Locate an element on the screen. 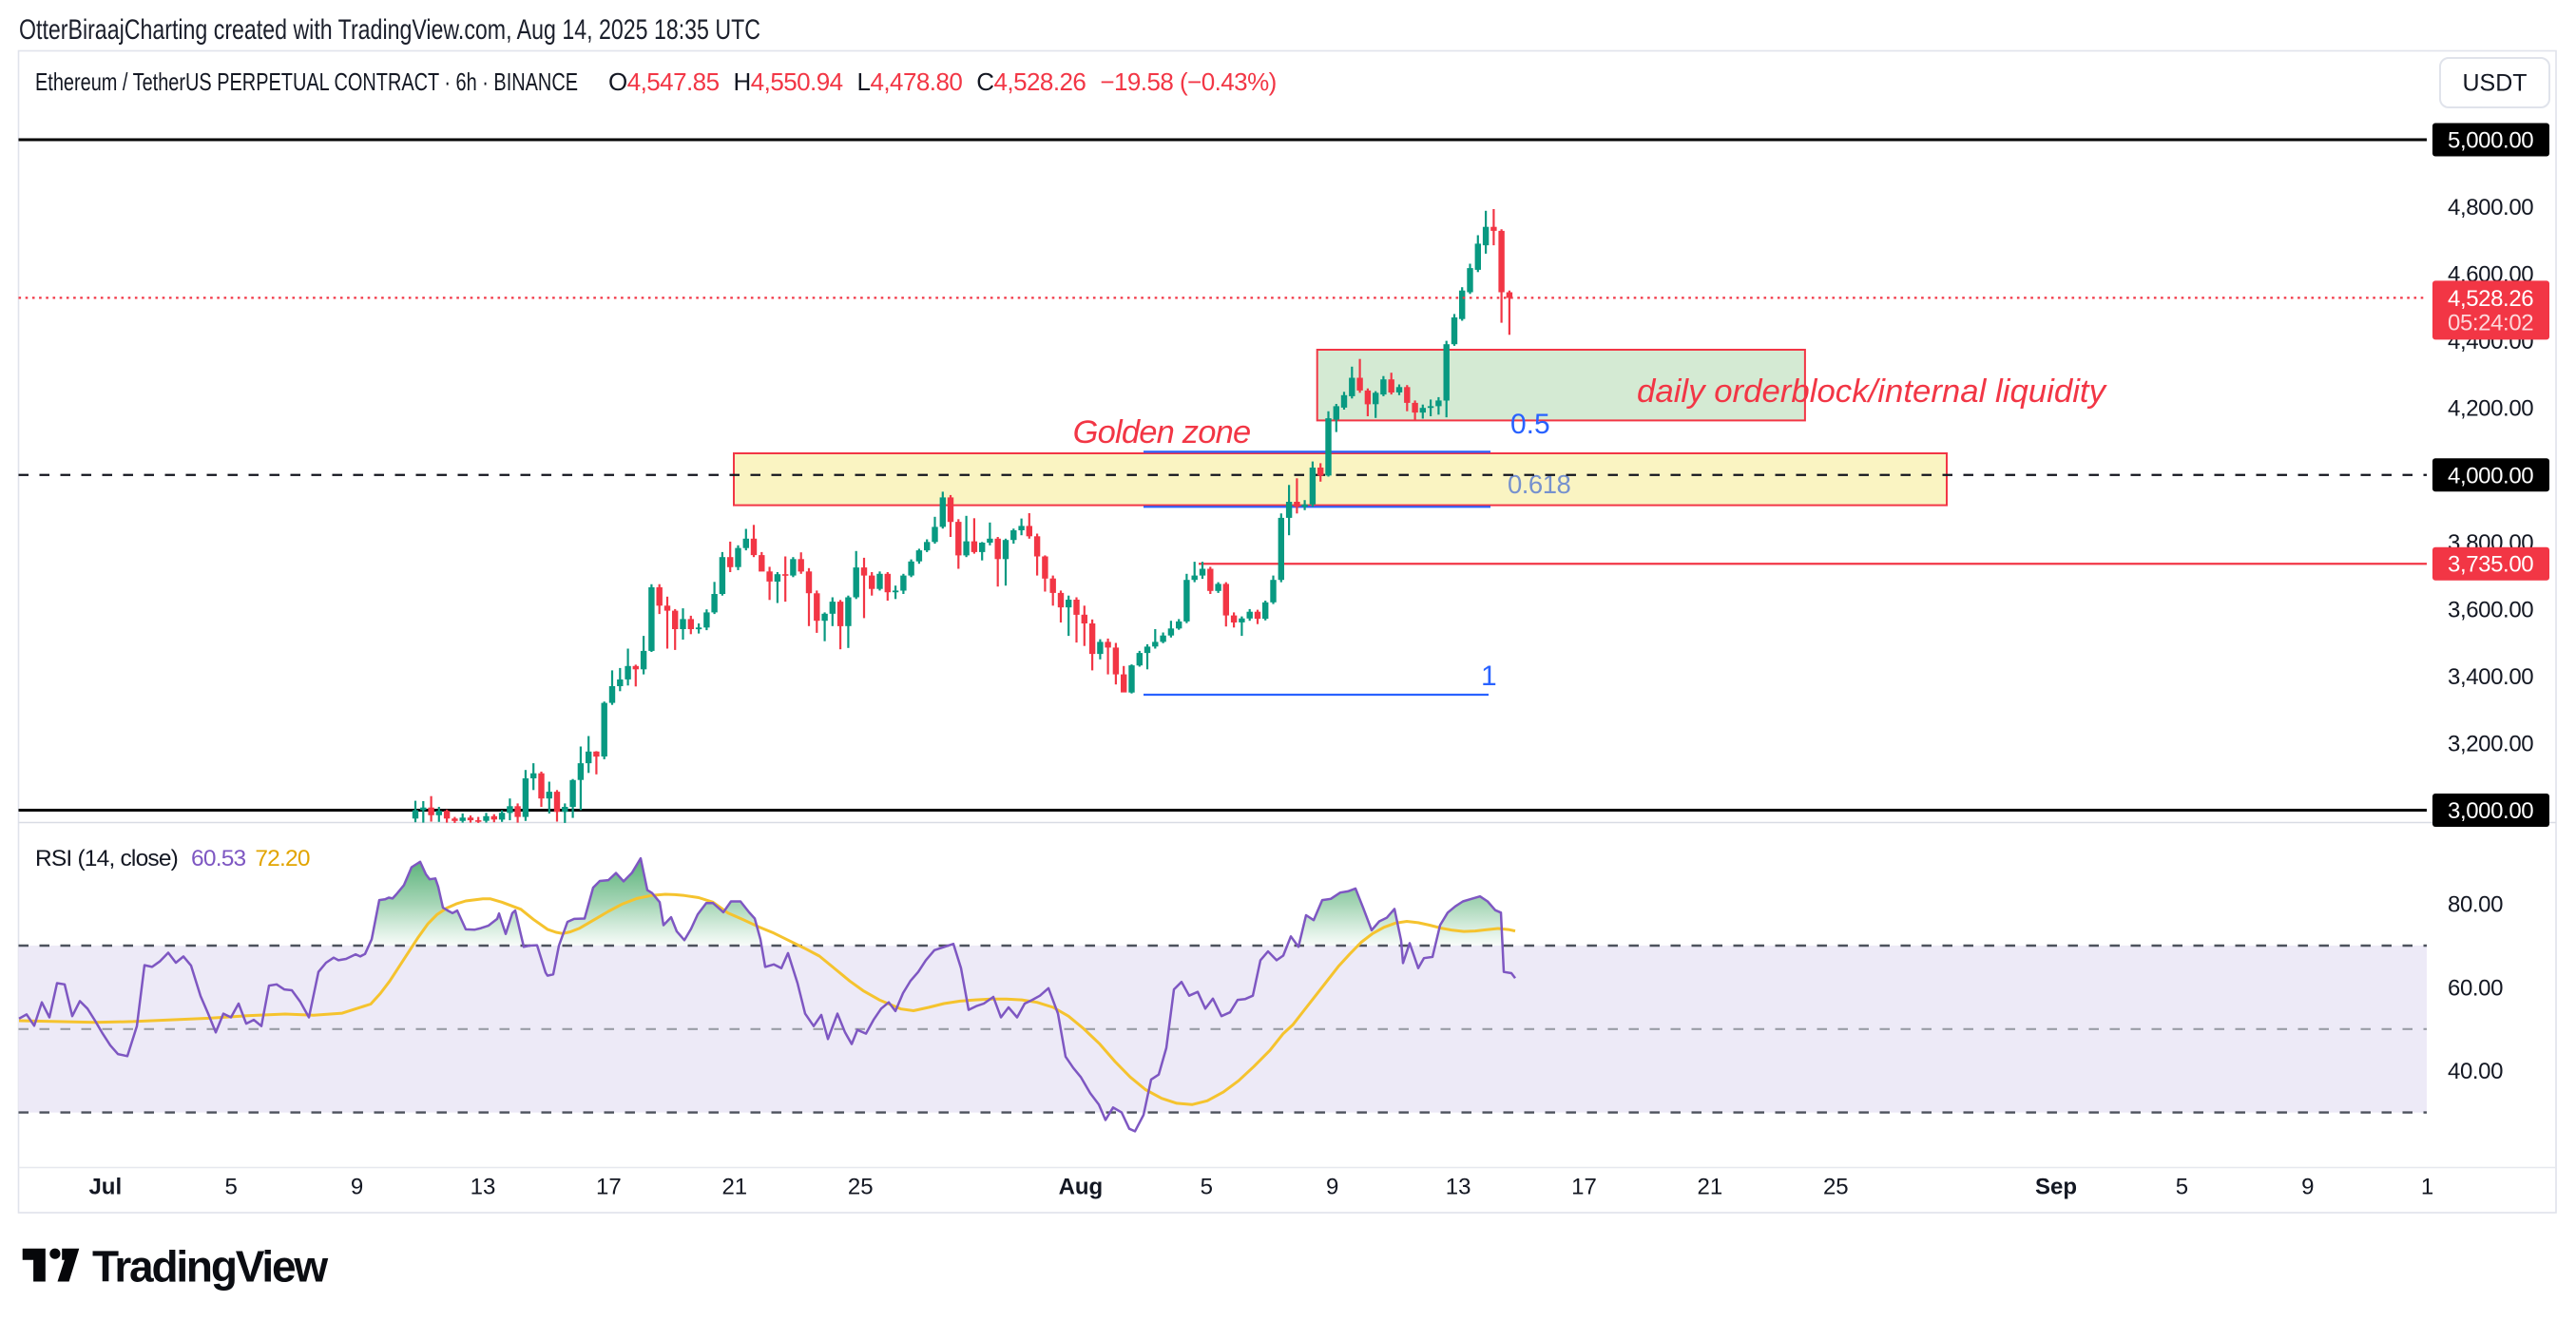  svg-text: 05:24:02 is located at coordinates (2491, 322).